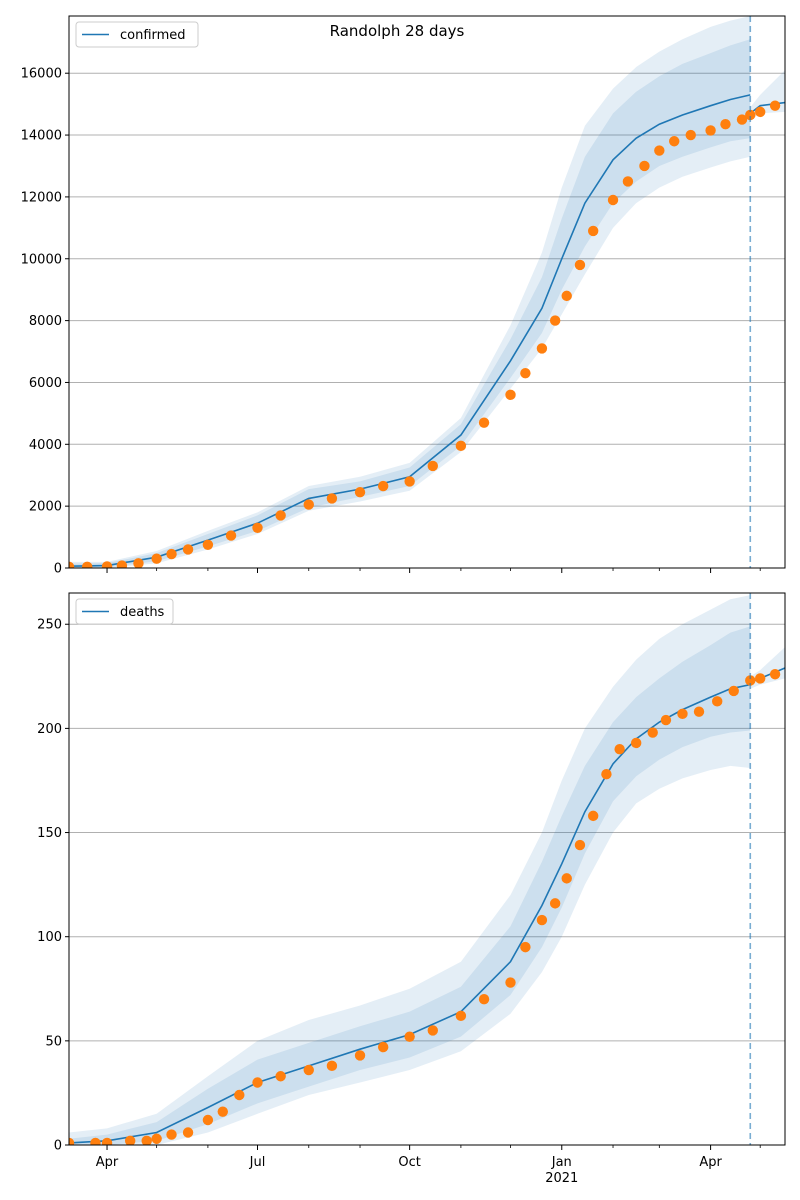  What do you see at coordinates (561, 1162) in the screenshot?
I see `x-tick-label: Jan` at bounding box center [561, 1162].